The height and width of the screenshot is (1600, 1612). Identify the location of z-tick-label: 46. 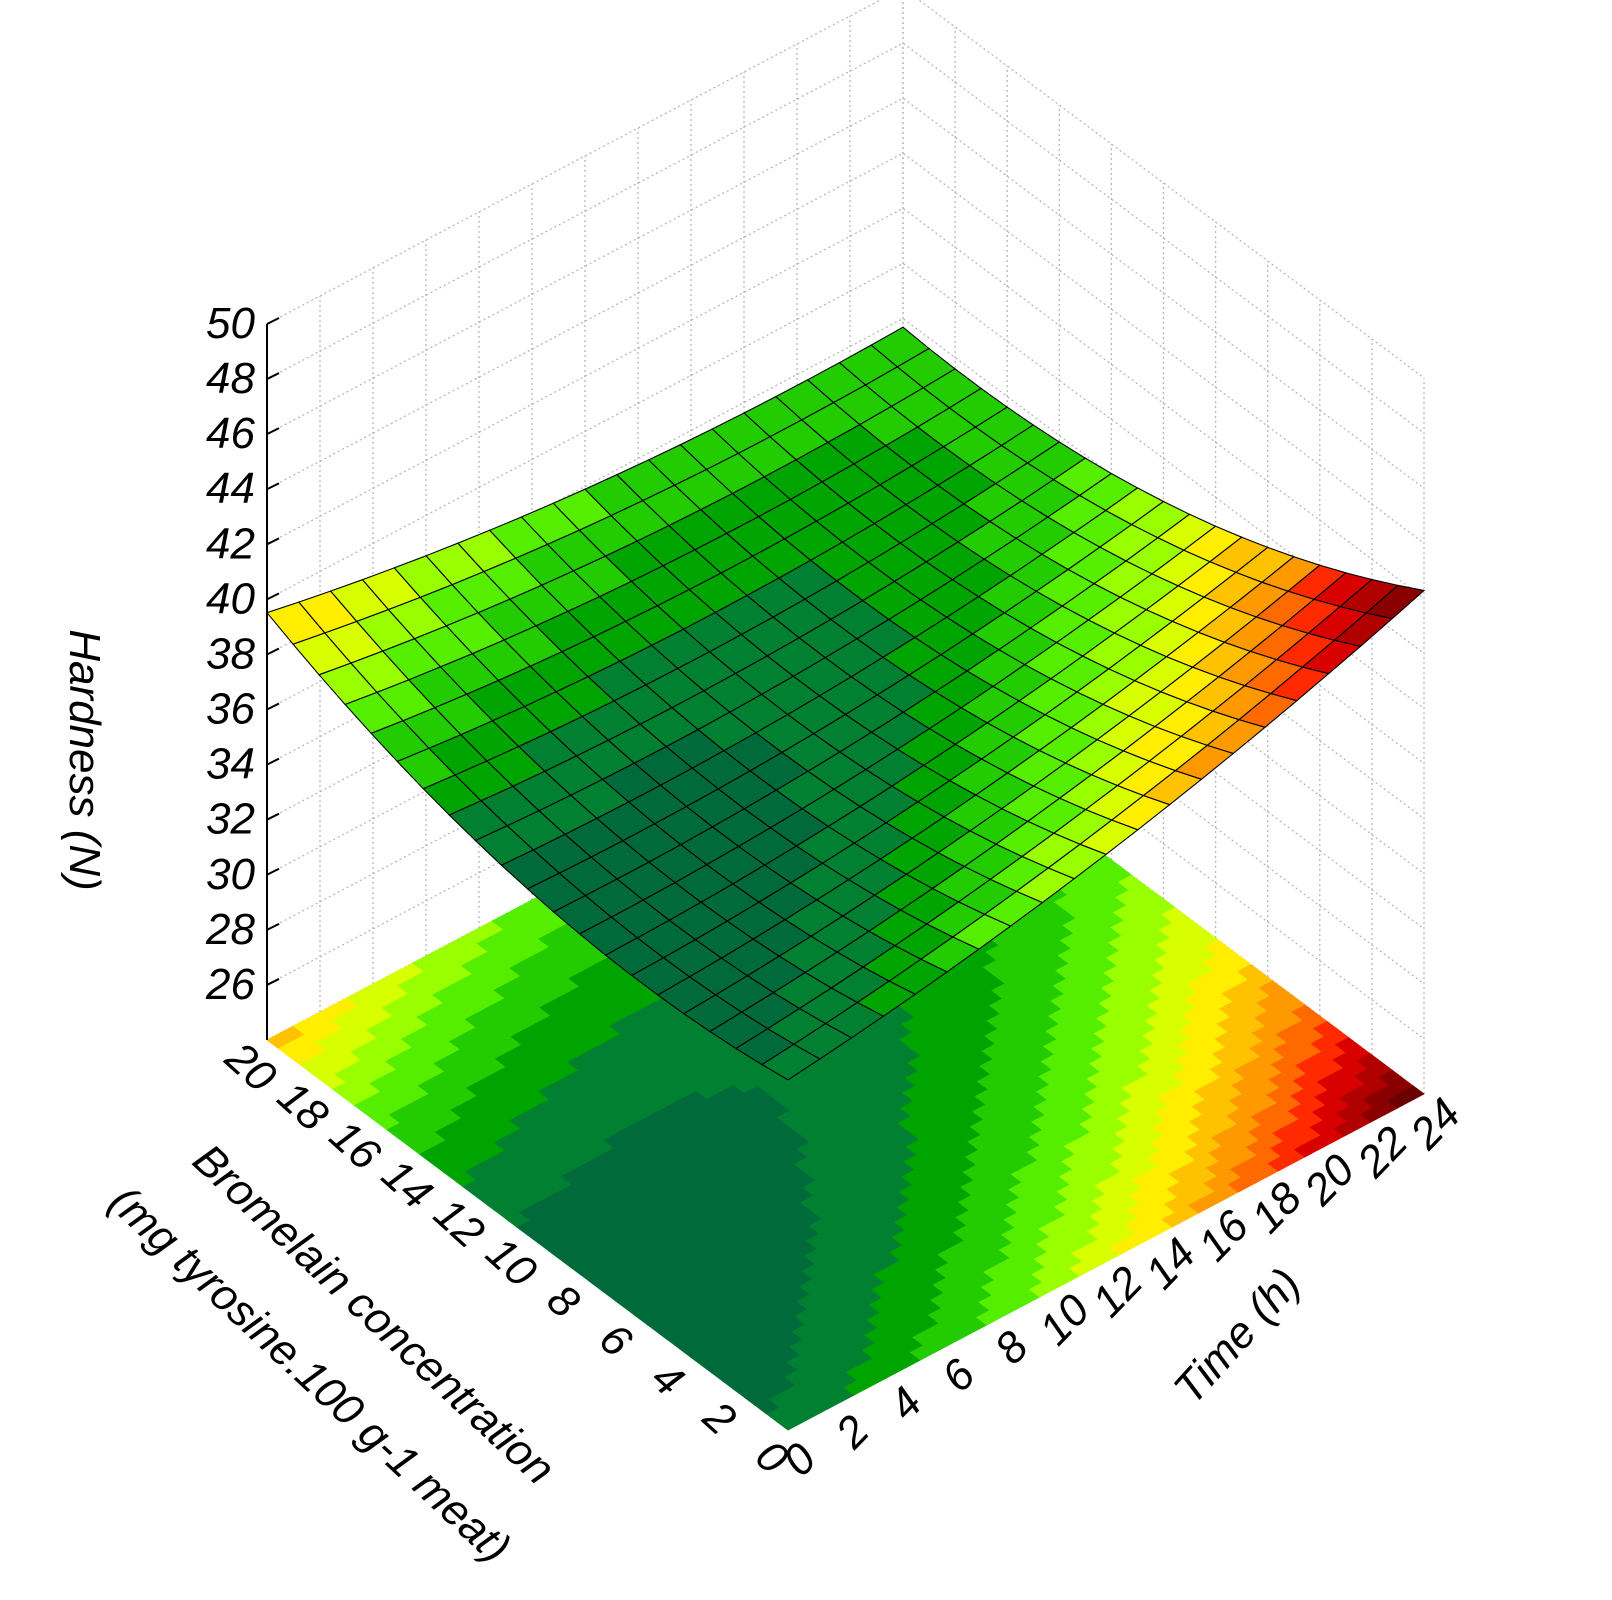
(230, 433).